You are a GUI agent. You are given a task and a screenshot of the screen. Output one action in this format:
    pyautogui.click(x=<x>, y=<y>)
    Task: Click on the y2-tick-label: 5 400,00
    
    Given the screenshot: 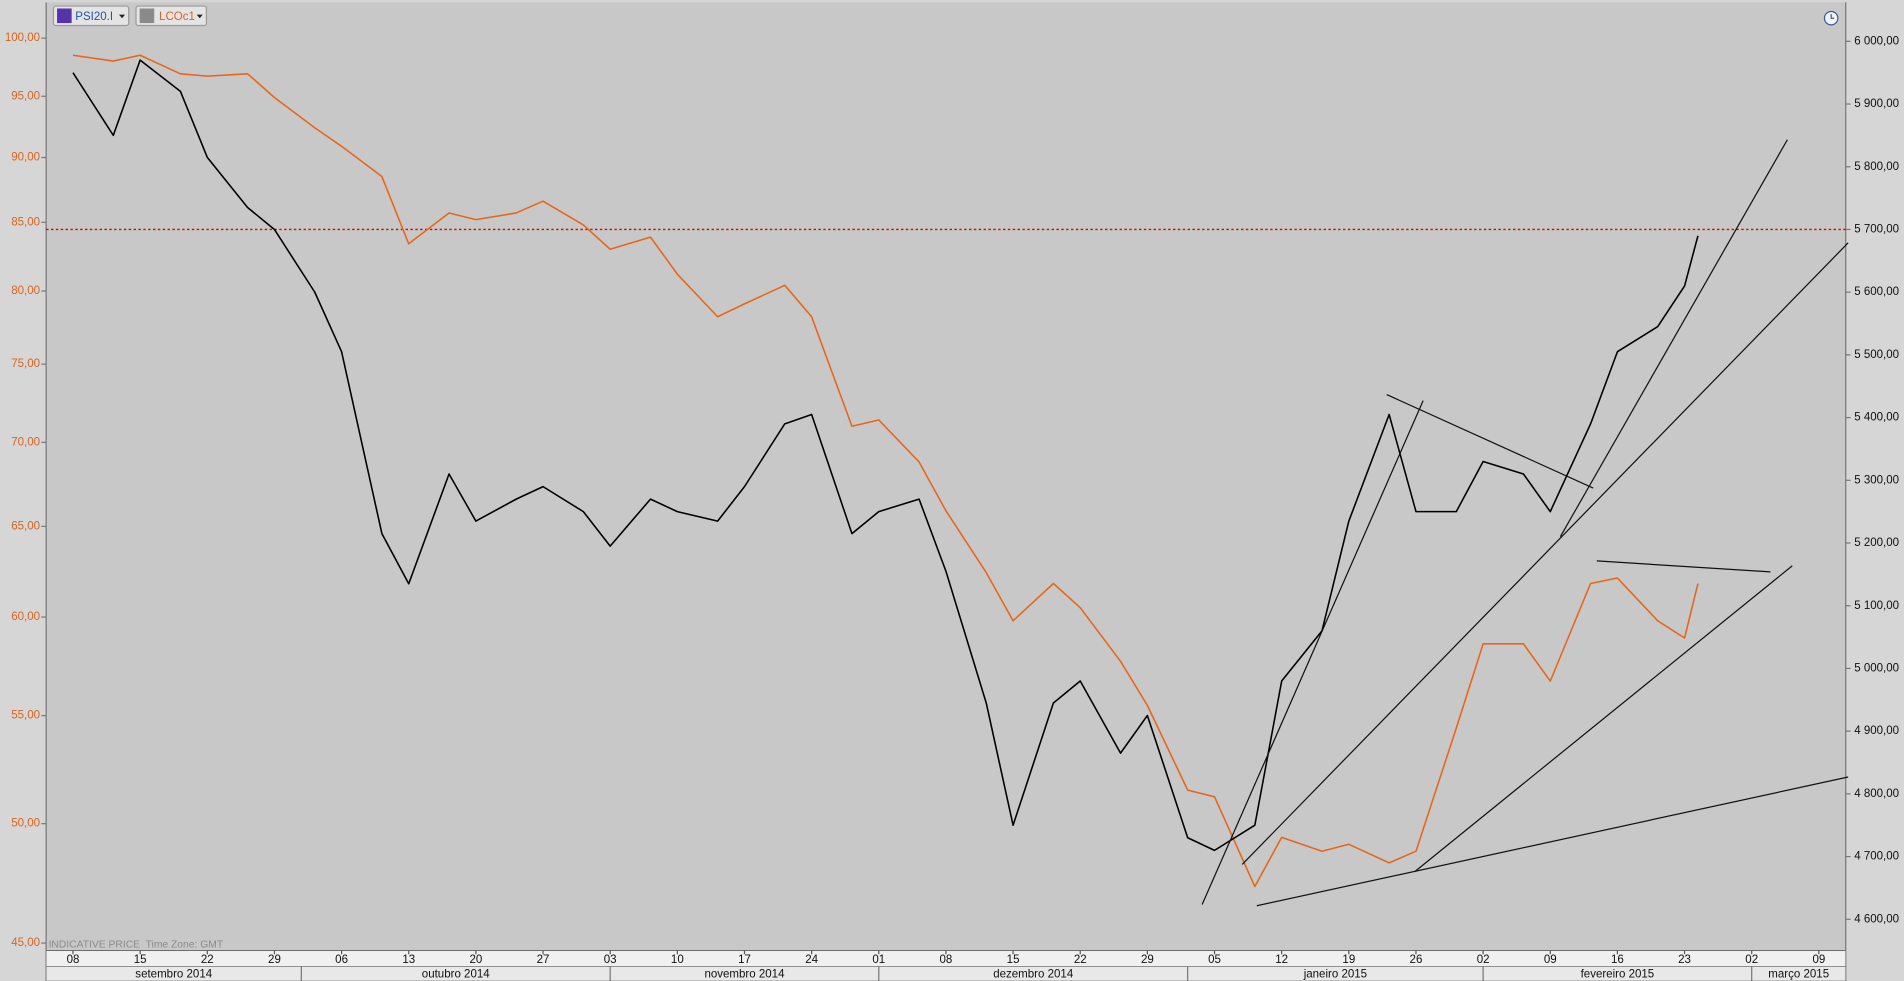 What is the action you would take?
    pyautogui.click(x=1876, y=418)
    